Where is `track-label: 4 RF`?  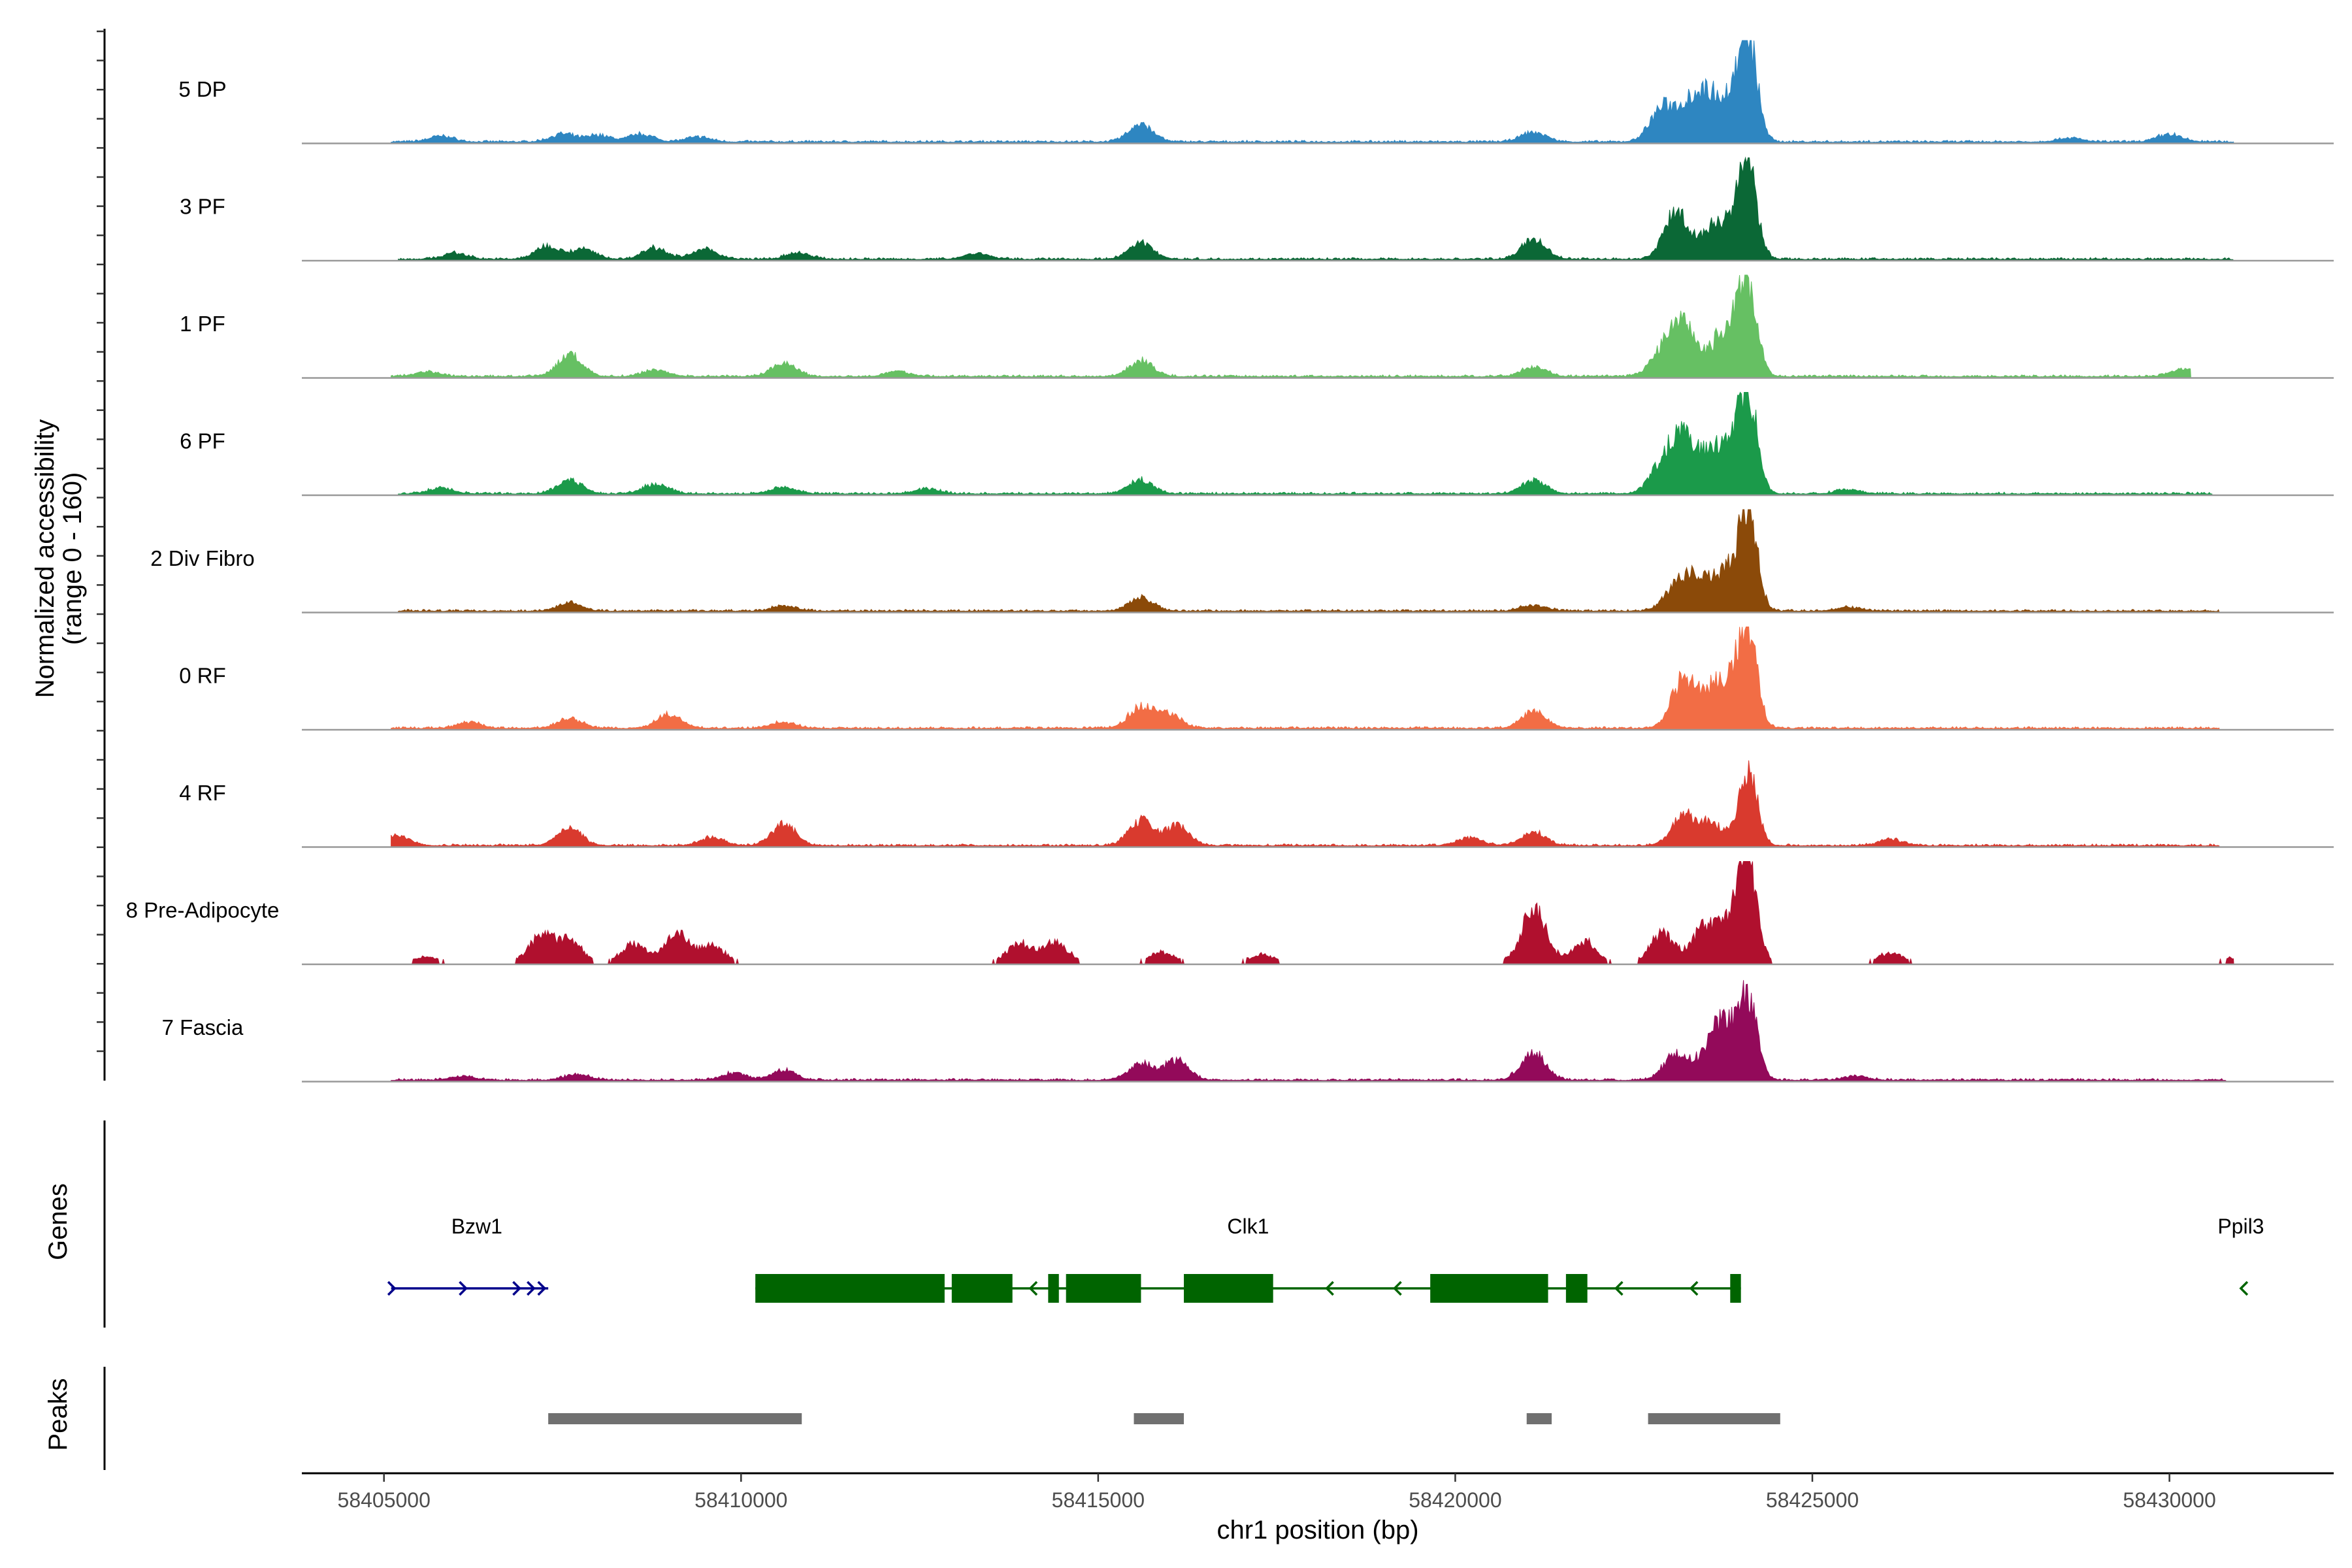 track-label: 4 RF is located at coordinates (202, 793).